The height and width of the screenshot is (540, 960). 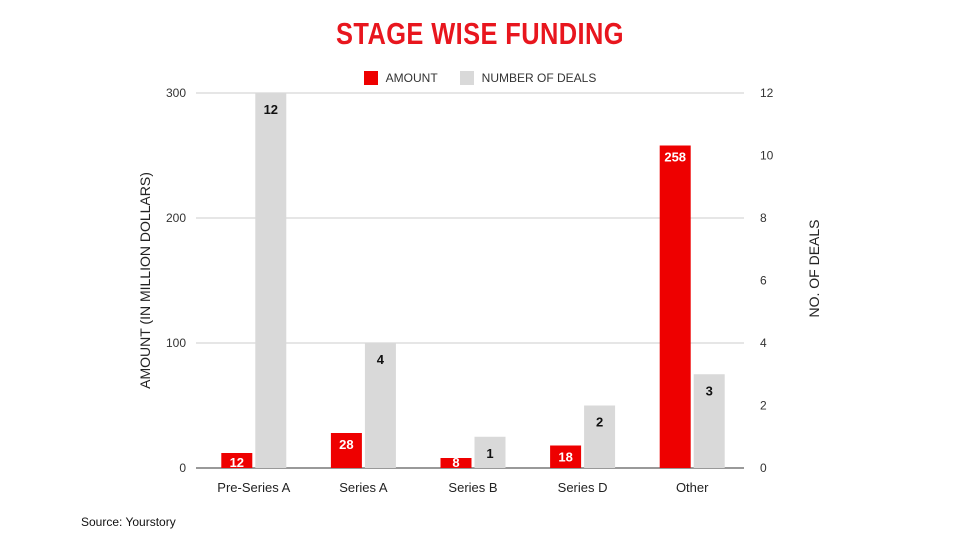 What do you see at coordinates (363, 487) in the screenshot?
I see `x-tick-label: Series A` at bounding box center [363, 487].